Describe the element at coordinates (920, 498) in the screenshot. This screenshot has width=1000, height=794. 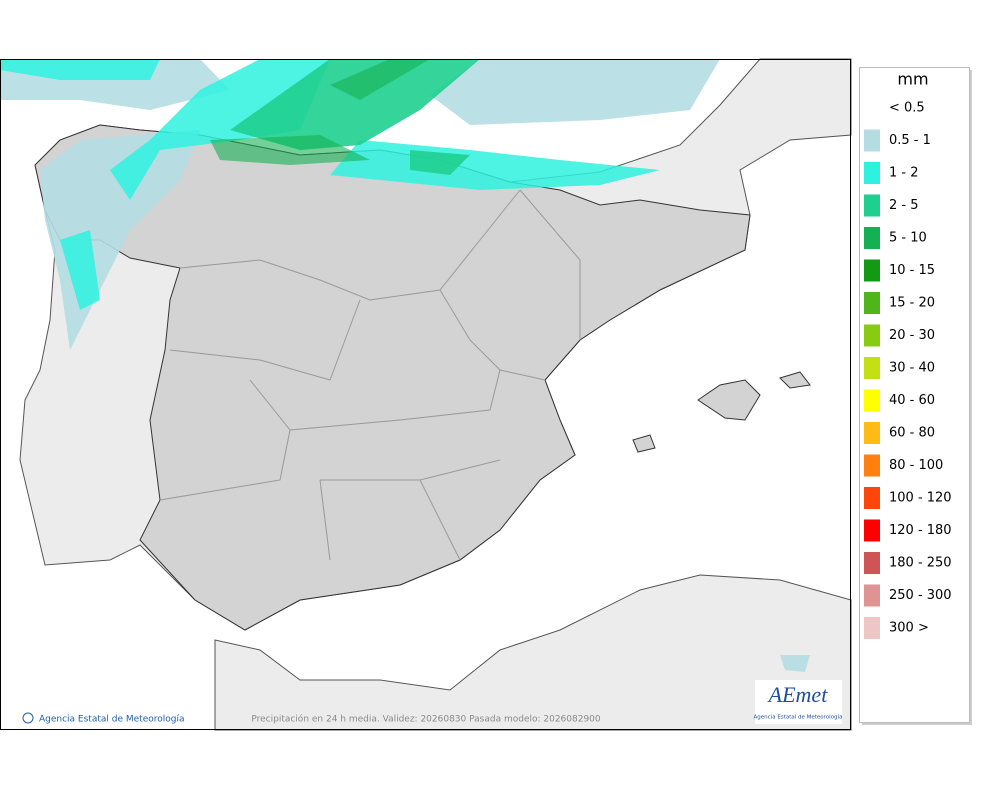
I see `legend-label: 100 - 120` at that location.